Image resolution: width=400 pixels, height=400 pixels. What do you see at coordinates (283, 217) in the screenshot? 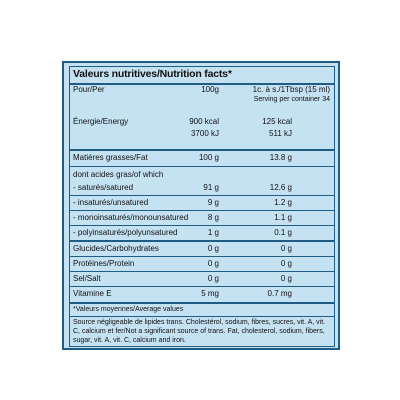
I see `nutrient-value-tbsp: 1.1 g` at bounding box center [283, 217].